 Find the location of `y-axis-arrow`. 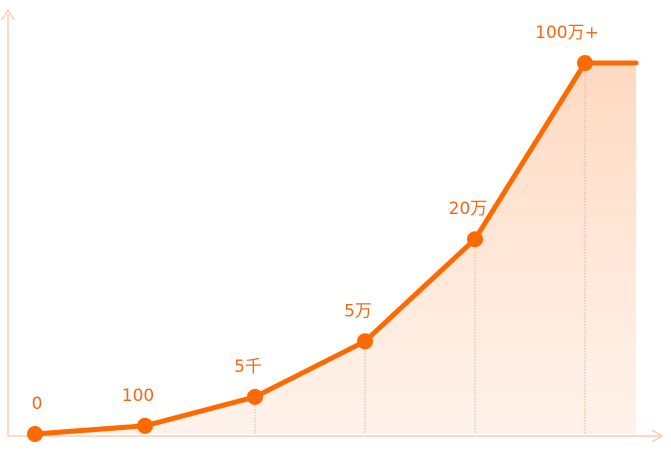

y-axis-arrow is located at coordinates (8, 14).